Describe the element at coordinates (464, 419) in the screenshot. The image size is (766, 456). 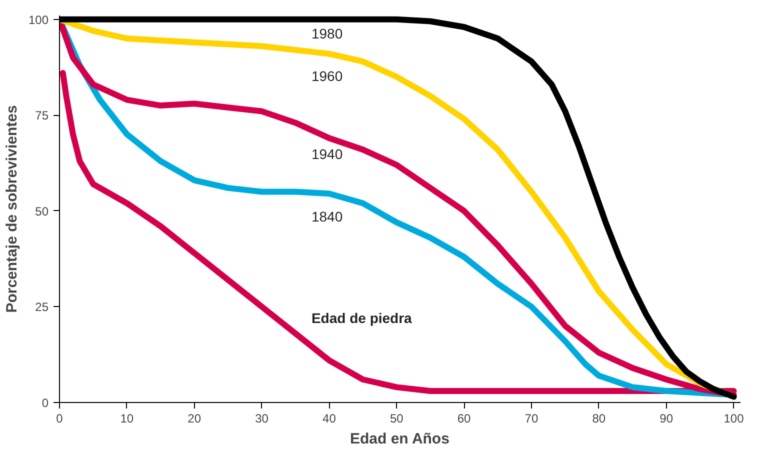
I see `x-tick-label: 60` at that location.